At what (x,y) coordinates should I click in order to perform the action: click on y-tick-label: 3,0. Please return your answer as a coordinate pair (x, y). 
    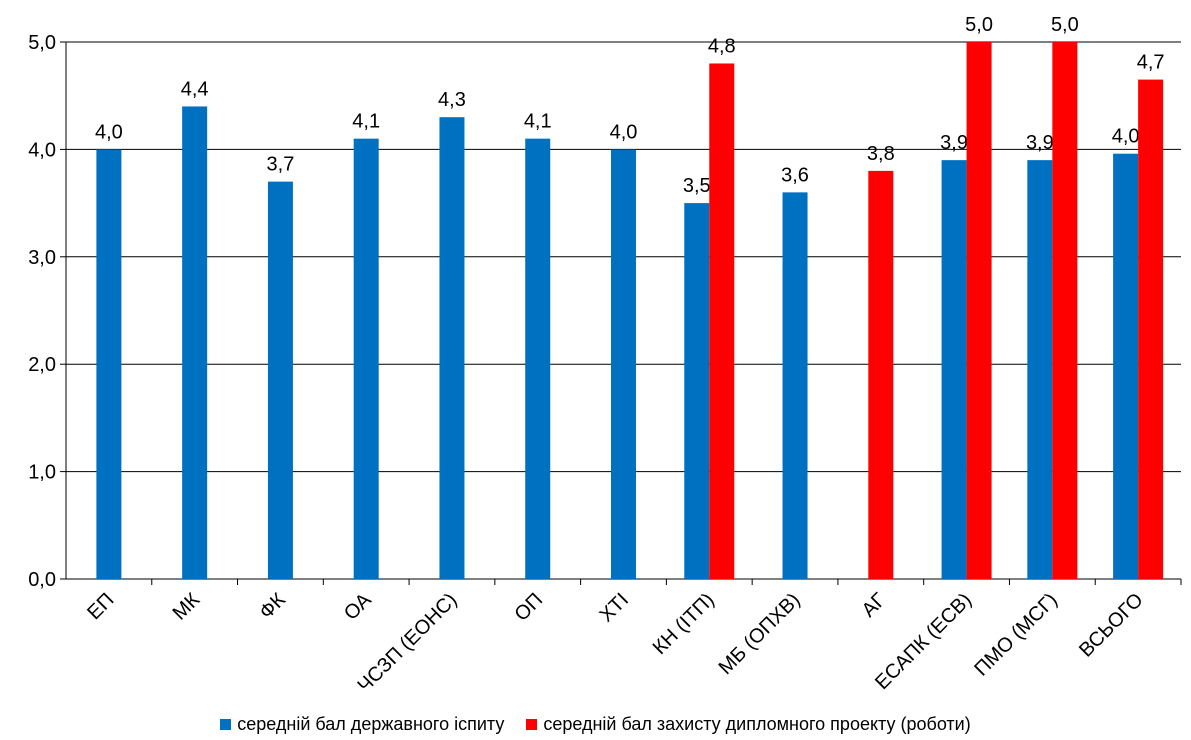
    Looking at the image, I should click on (42, 258).